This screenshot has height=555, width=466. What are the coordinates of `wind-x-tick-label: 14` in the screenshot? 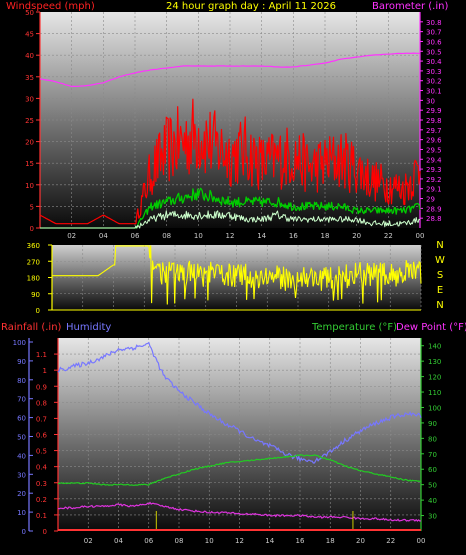 It's located at (261, 236).